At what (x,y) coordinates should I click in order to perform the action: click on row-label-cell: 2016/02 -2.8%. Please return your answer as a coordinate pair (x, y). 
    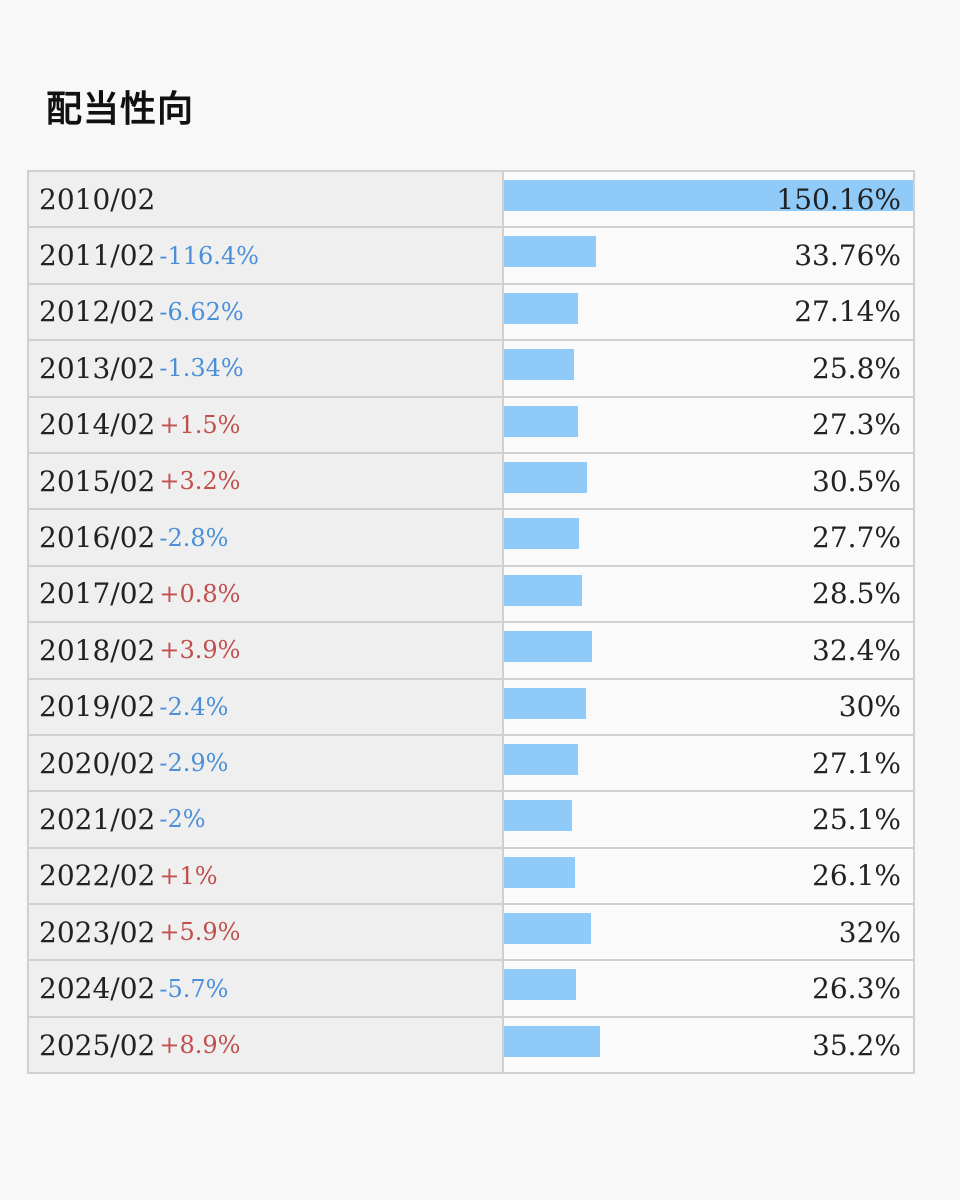
    Looking at the image, I should click on (265, 537).